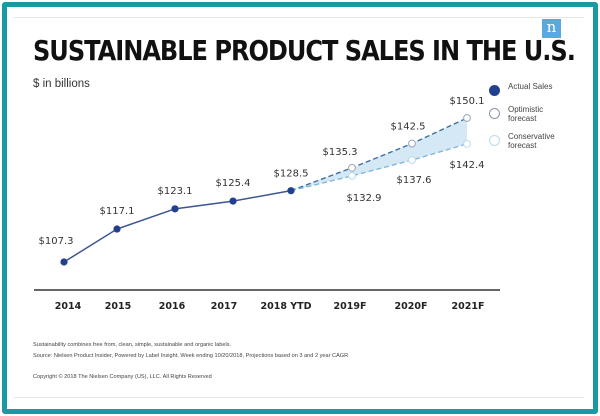  What do you see at coordinates (175, 191) in the screenshot?
I see `data-label-actual: $123.1` at bounding box center [175, 191].